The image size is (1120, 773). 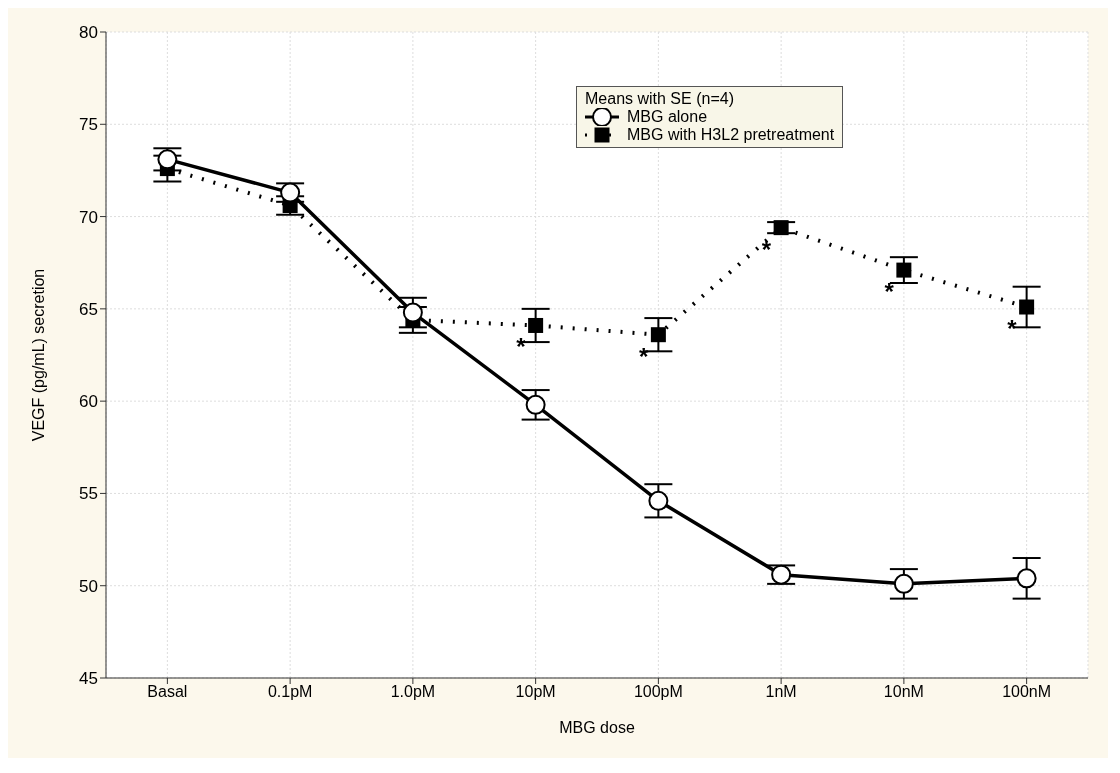 I want to click on x-tick-label: 1.0pM, so click(x=413, y=692).